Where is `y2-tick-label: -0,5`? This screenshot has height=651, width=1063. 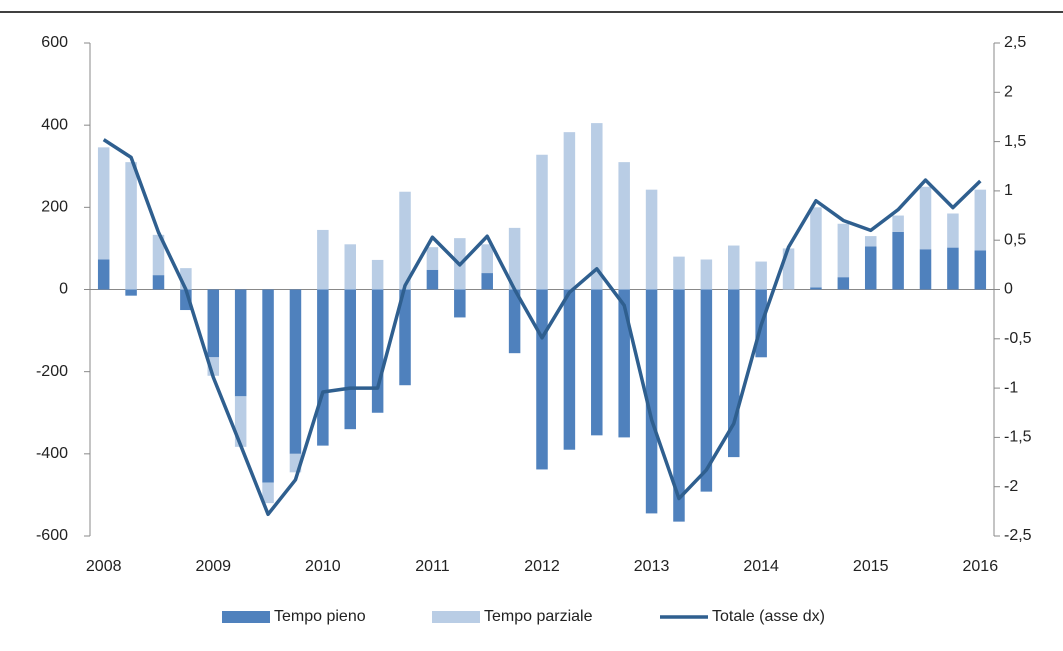 y2-tick-label: -0,5 is located at coordinates (1018, 338).